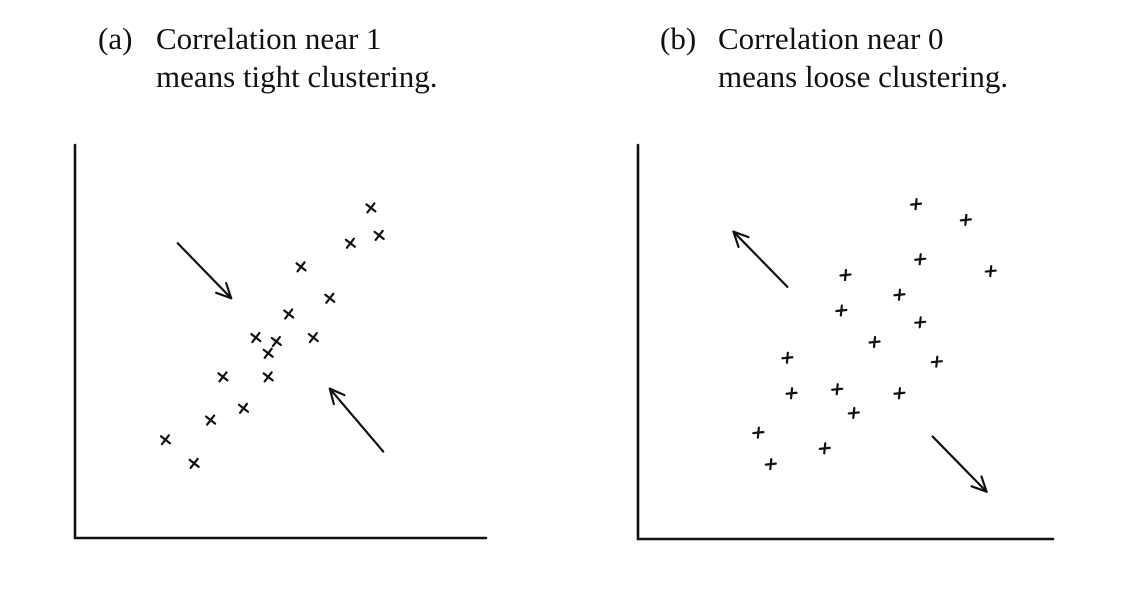 The width and height of the screenshot is (1136, 590). I want to click on points-panel-a, so click(272, 335).